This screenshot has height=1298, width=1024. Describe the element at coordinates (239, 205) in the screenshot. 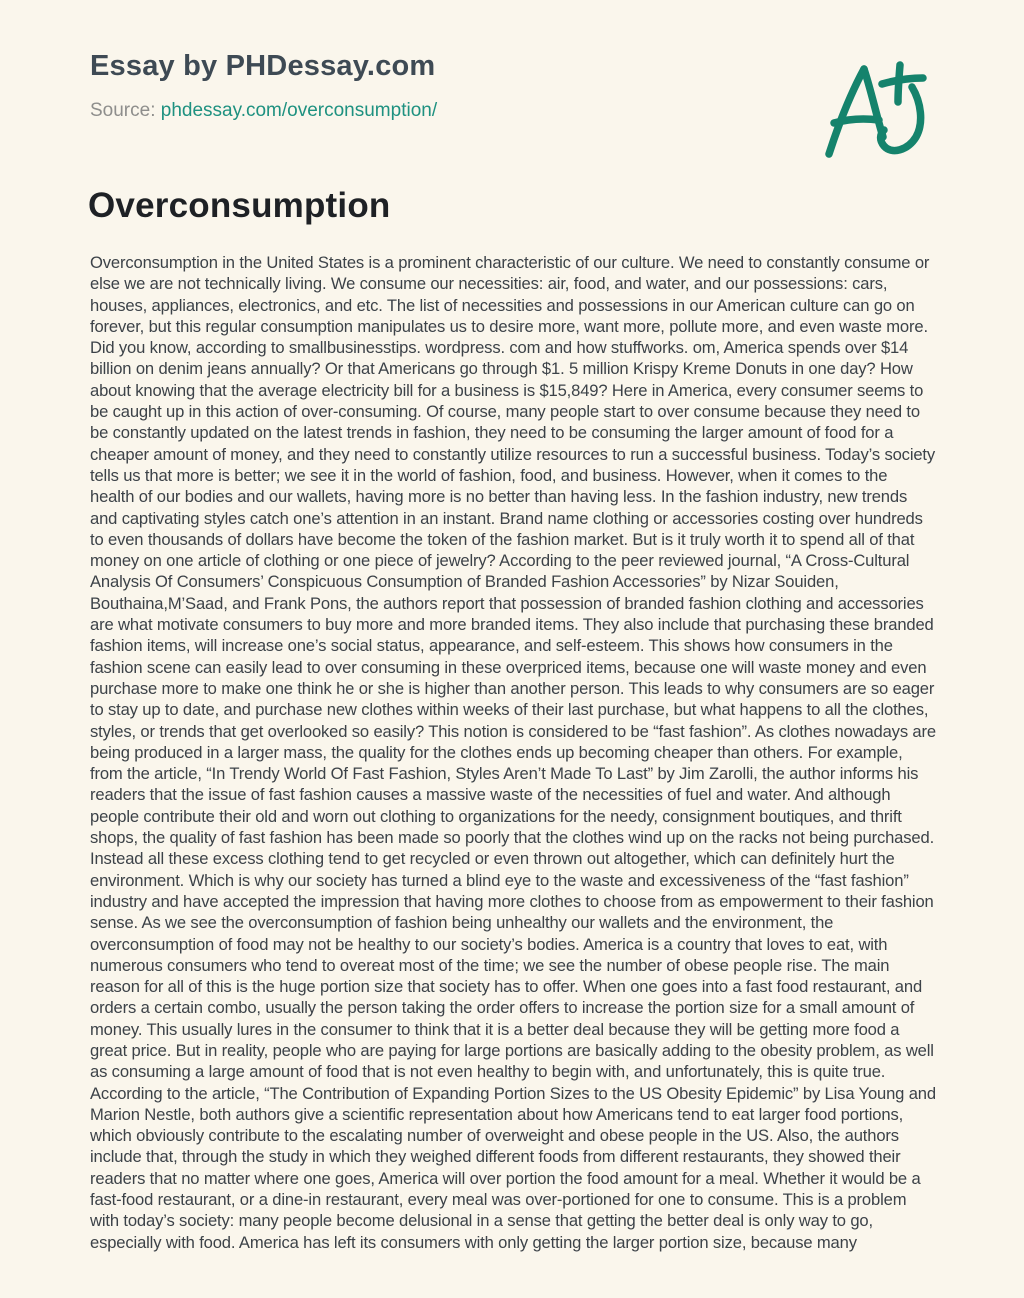

I see `essay-title: Overconsumption` at that location.